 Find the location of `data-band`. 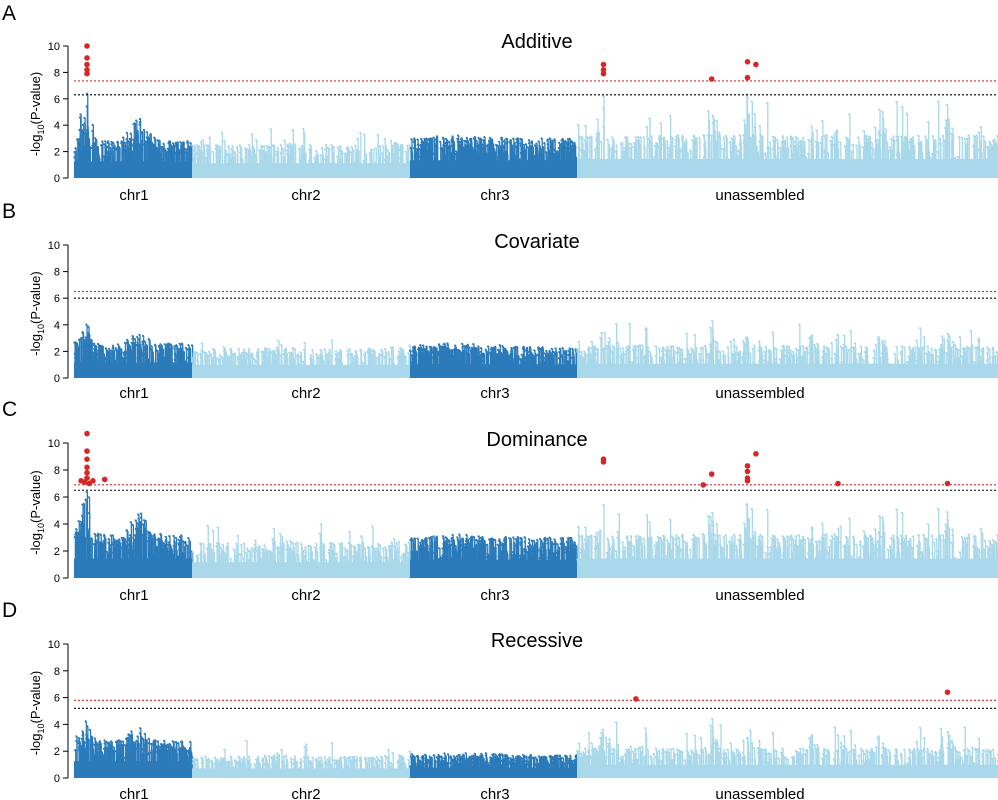

data-band is located at coordinates (493, 169).